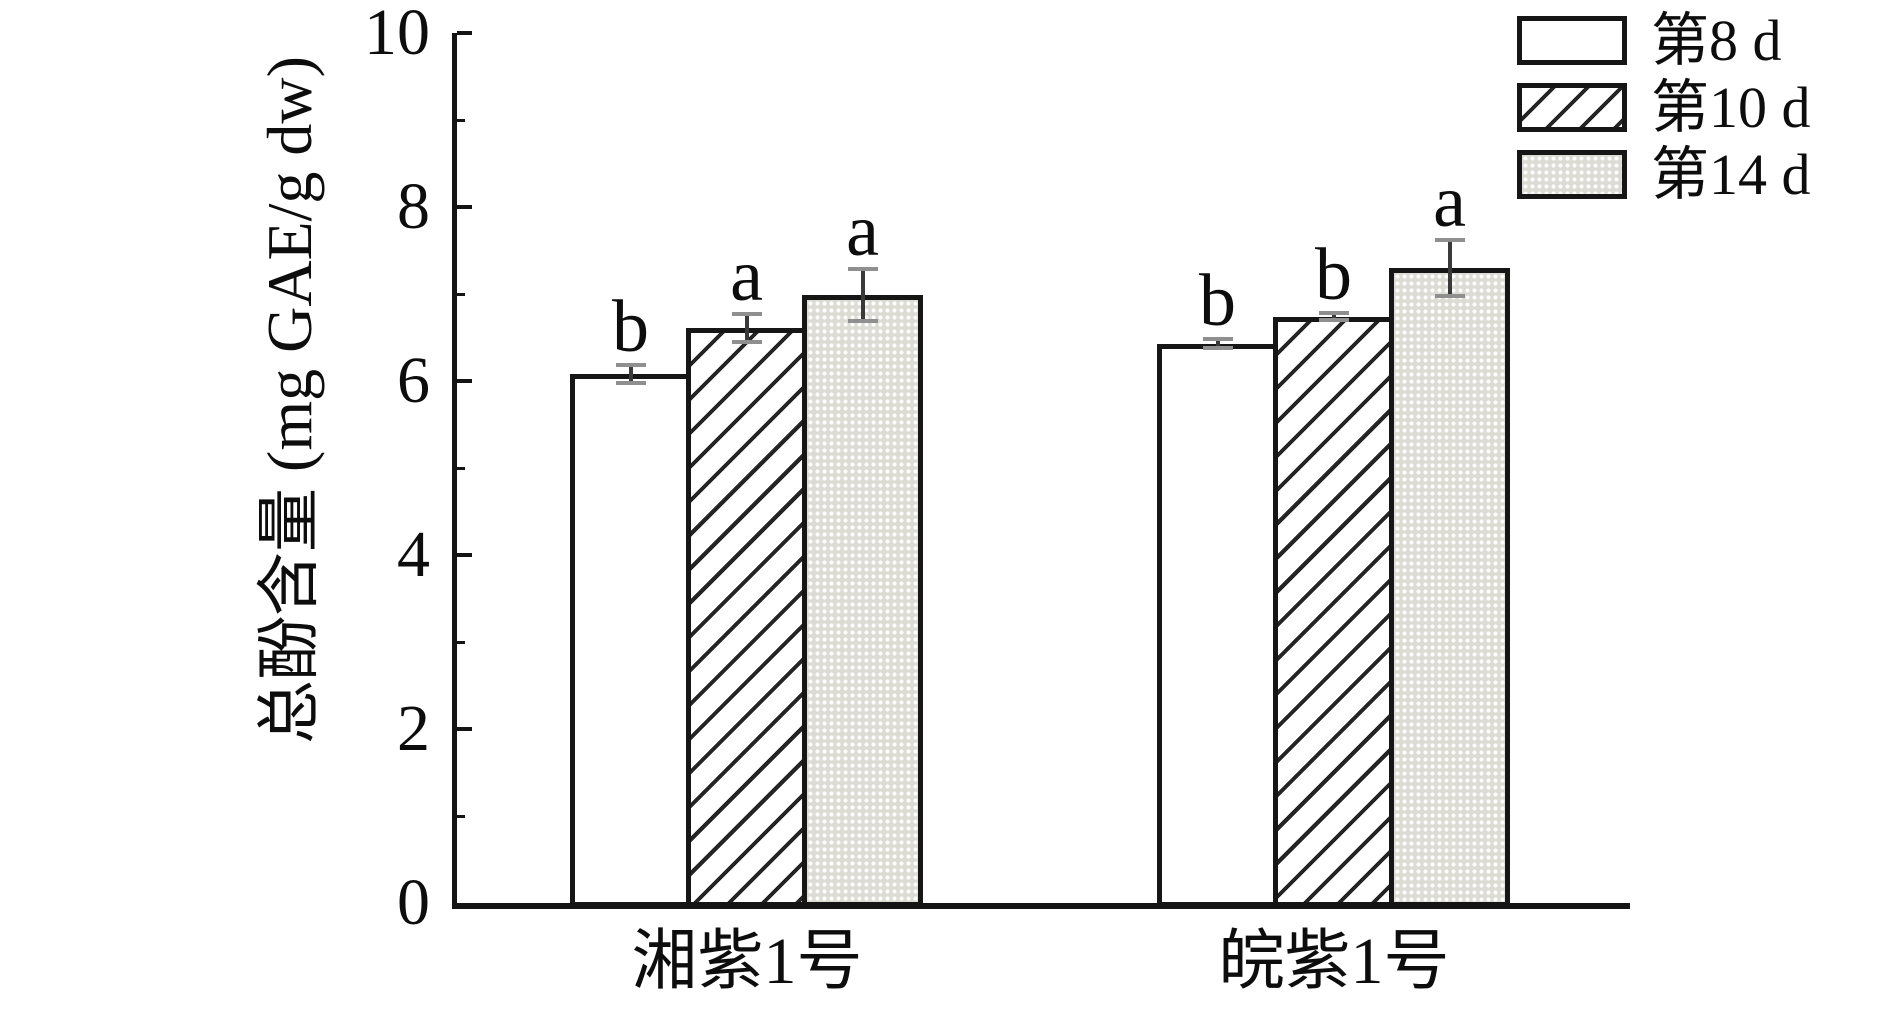 This screenshot has height=1010, width=1890. What do you see at coordinates (1572, 40) in the screenshot?
I see `legend-swatch-solid-white-icon` at bounding box center [1572, 40].